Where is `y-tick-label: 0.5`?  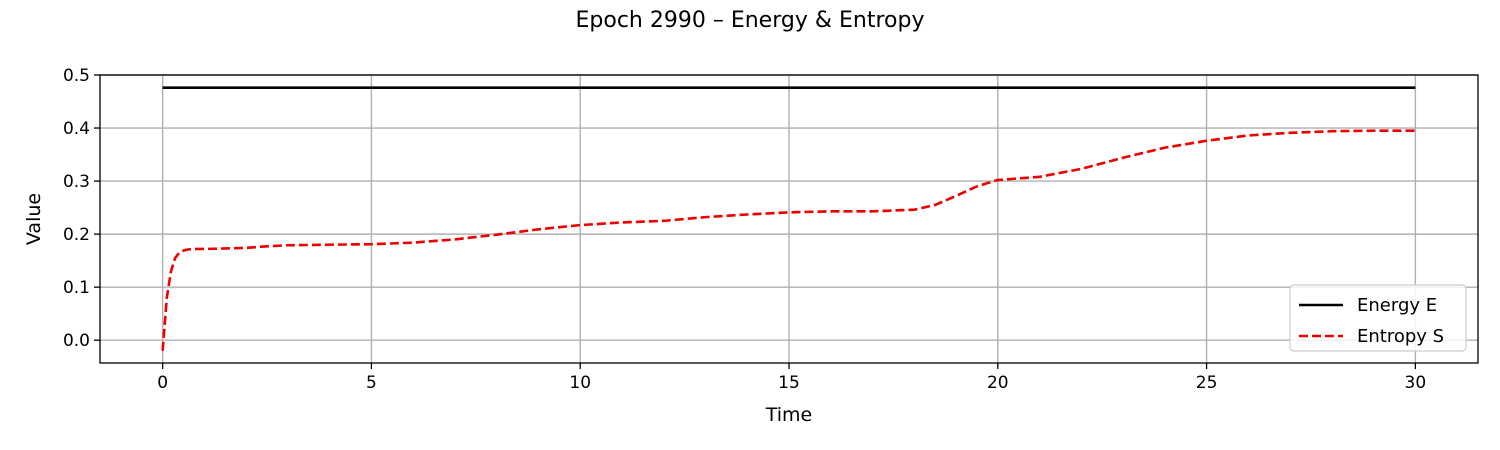 y-tick-label: 0.5 is located at coordinates (76, 76).